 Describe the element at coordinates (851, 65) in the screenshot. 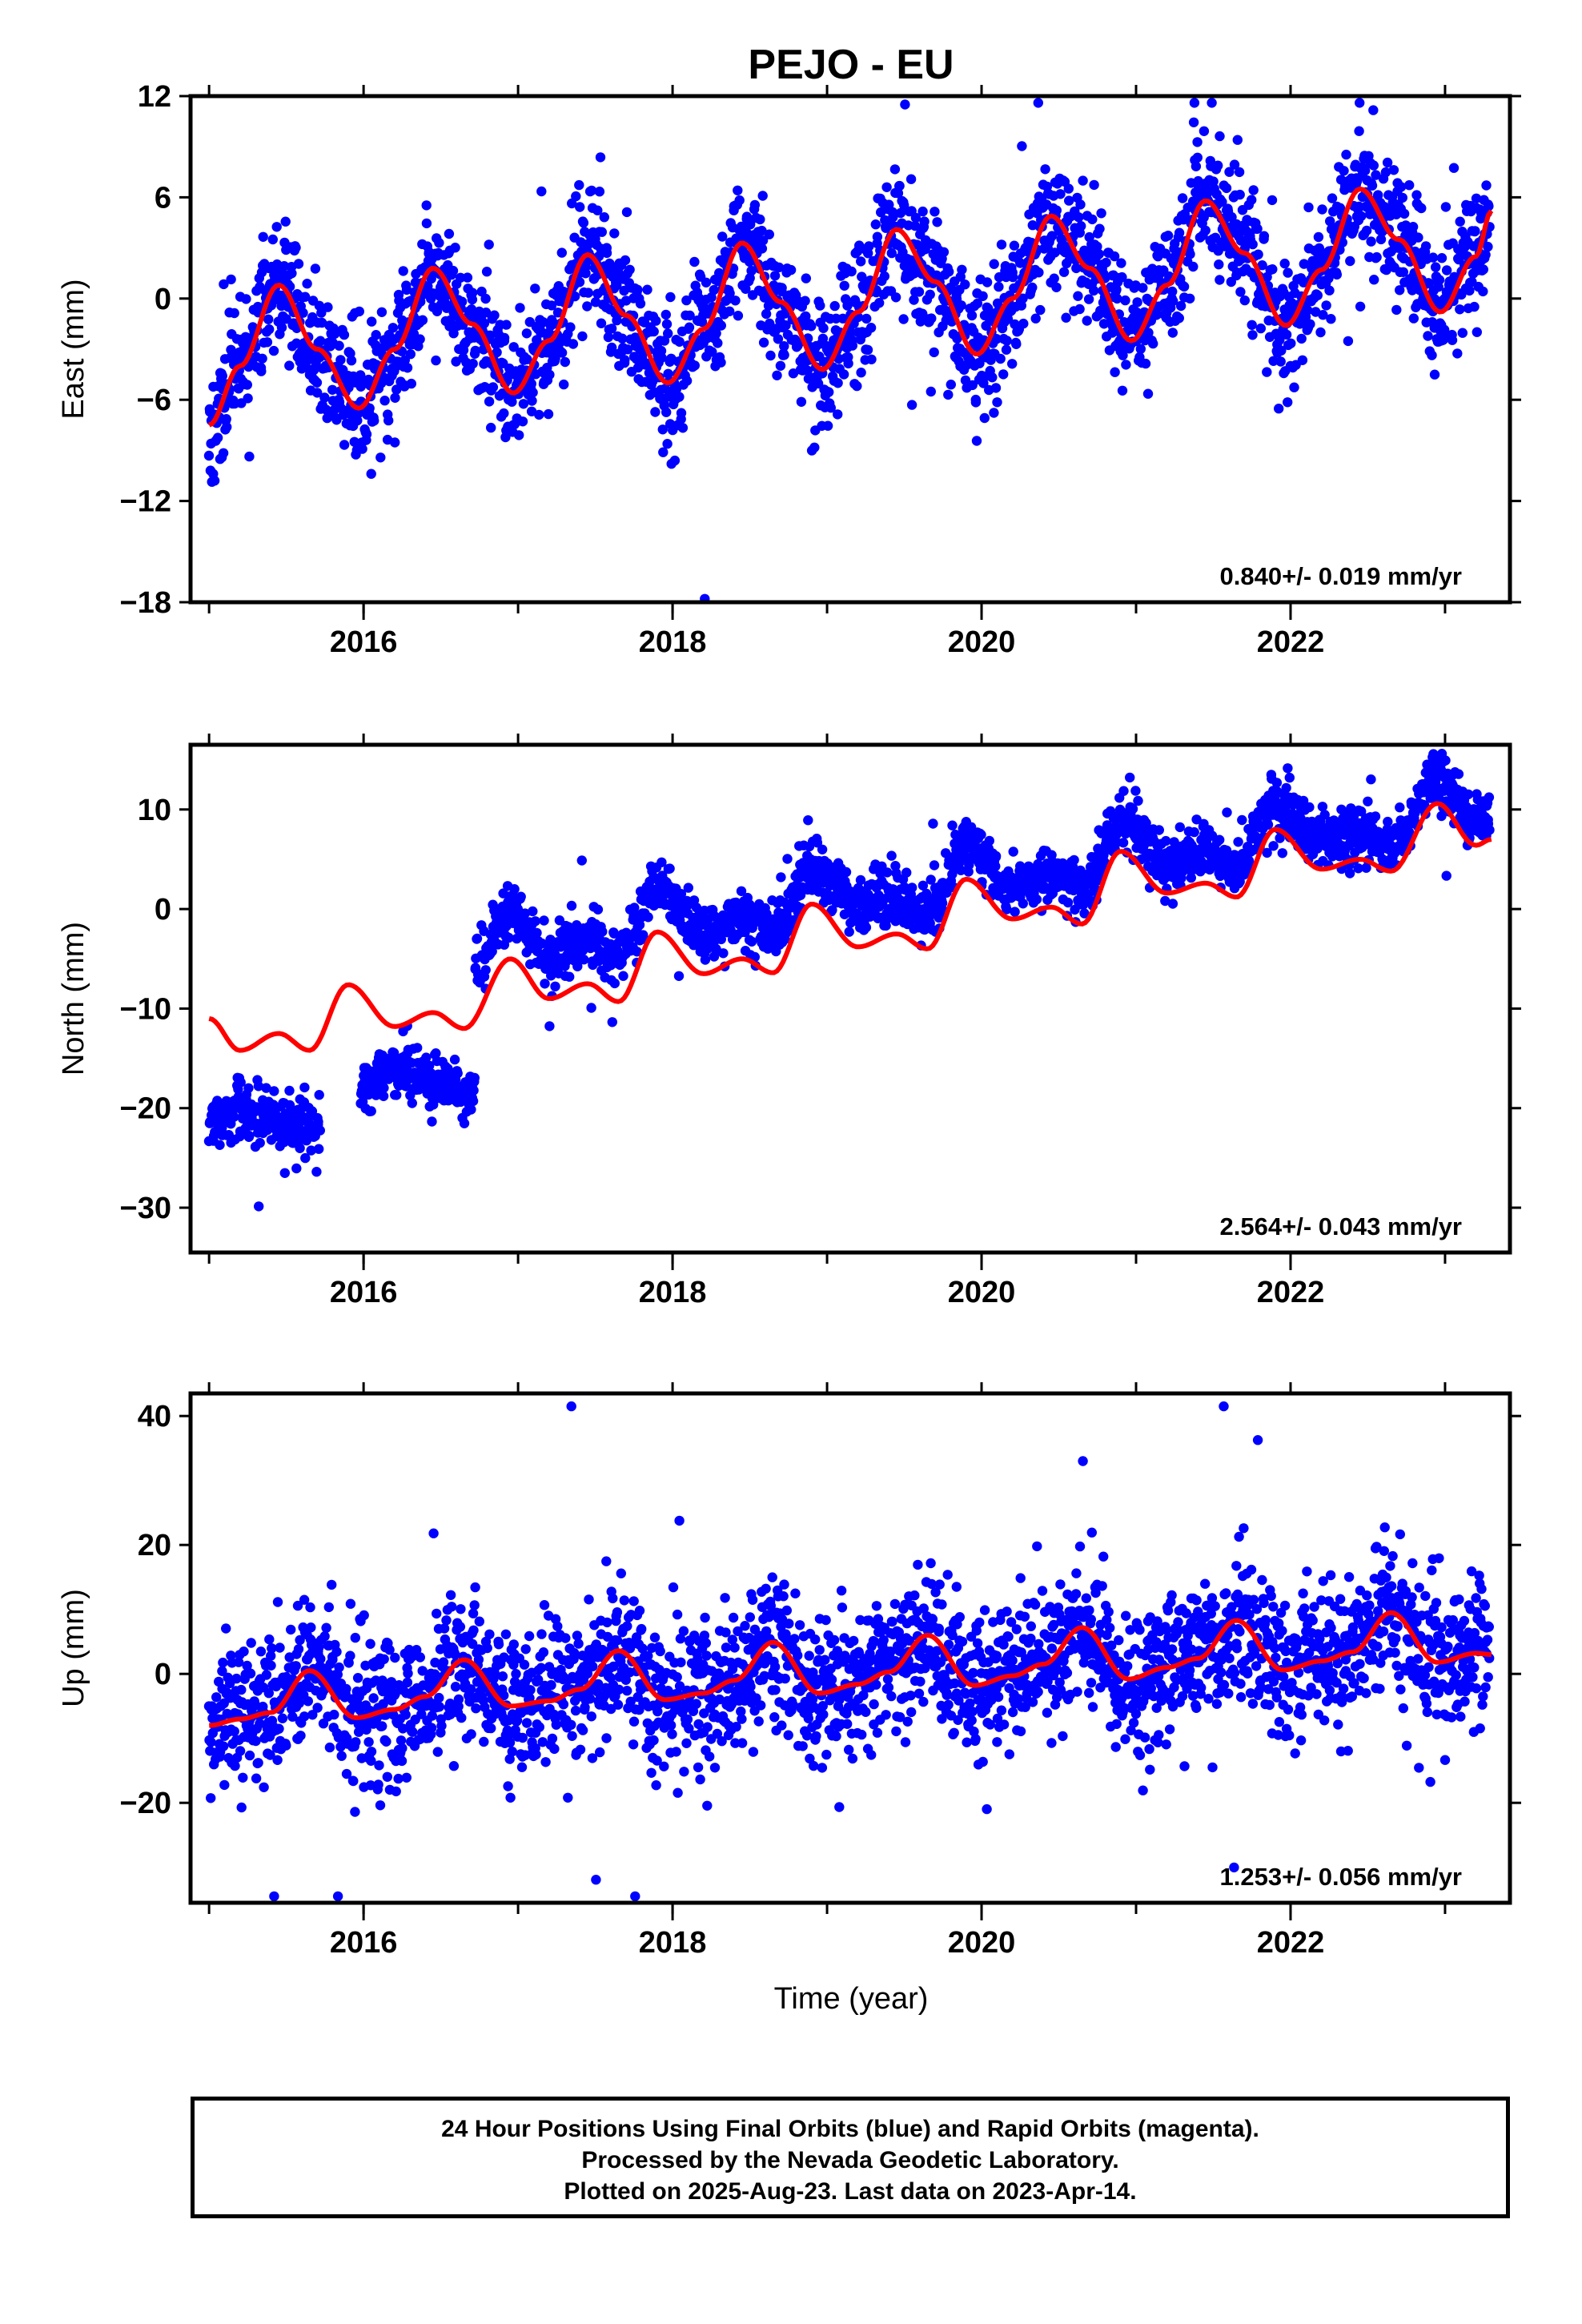

I see `chart-title: PEJO - EU` at that location.